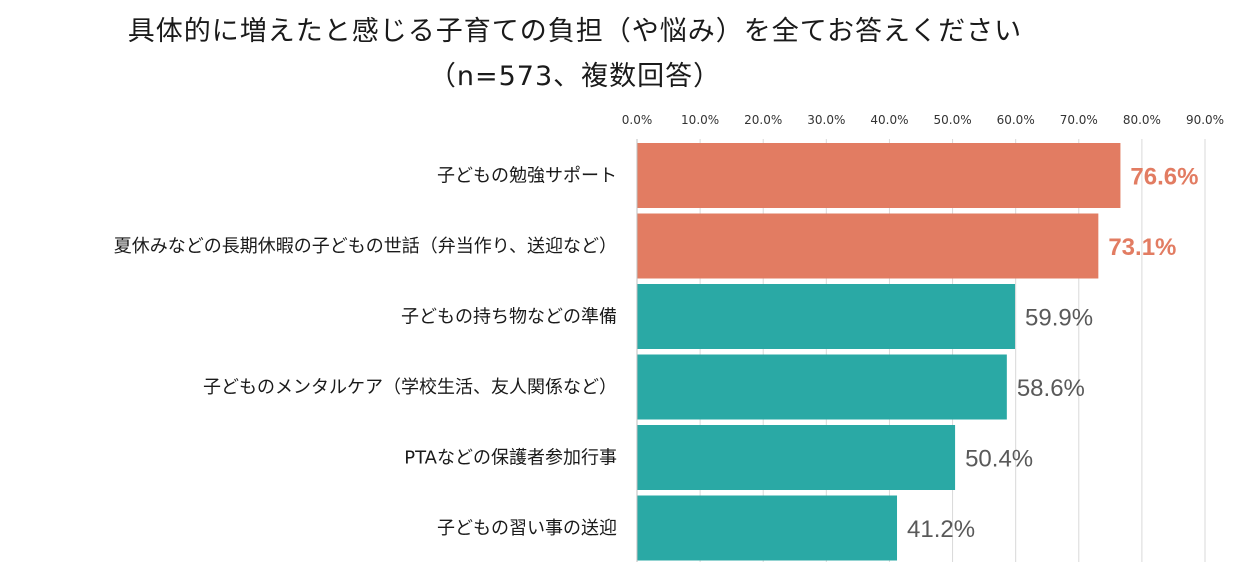 This screenshot has width=1242, height=582. Describe the element at coordinates (527, 176) in the screenshot. I see `category-label: 子どもの勉強サポート` at that location.